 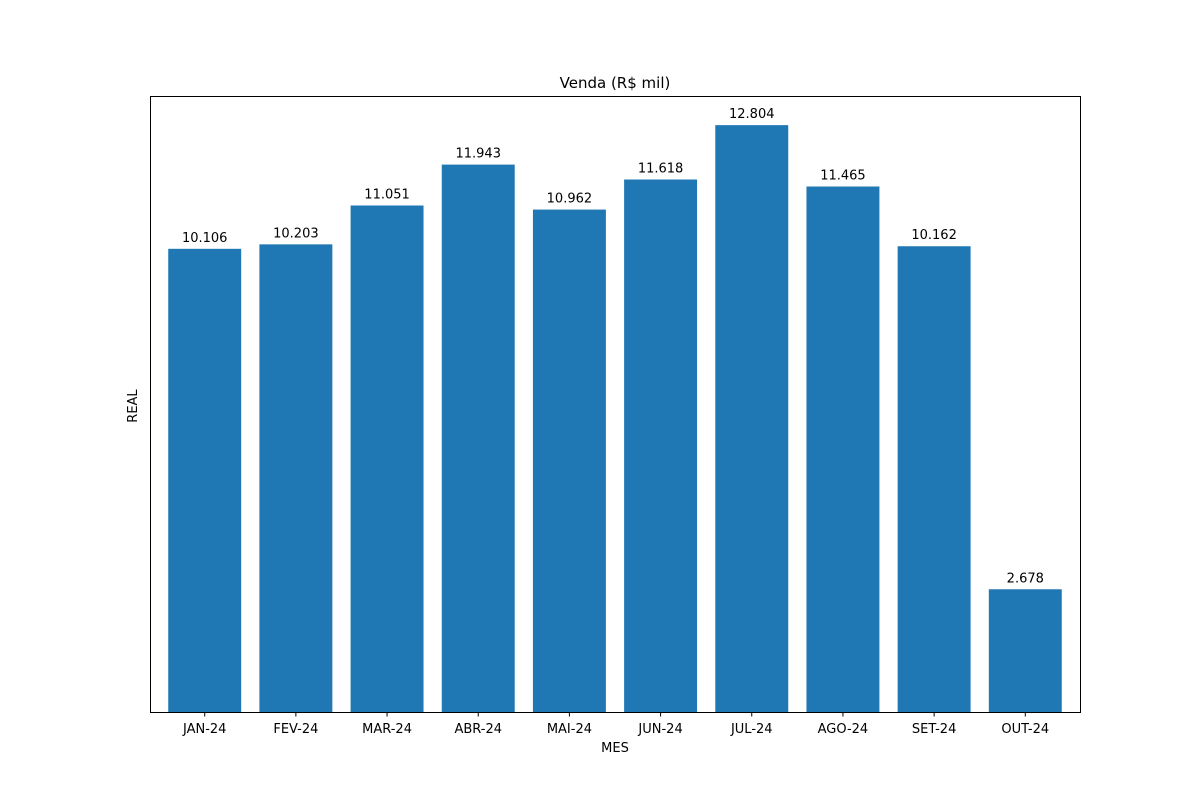 What do you see at coordinates (133, 406) in the screenshot?
I see `y-axis-label: REAL` at bounding box center [133, 406].